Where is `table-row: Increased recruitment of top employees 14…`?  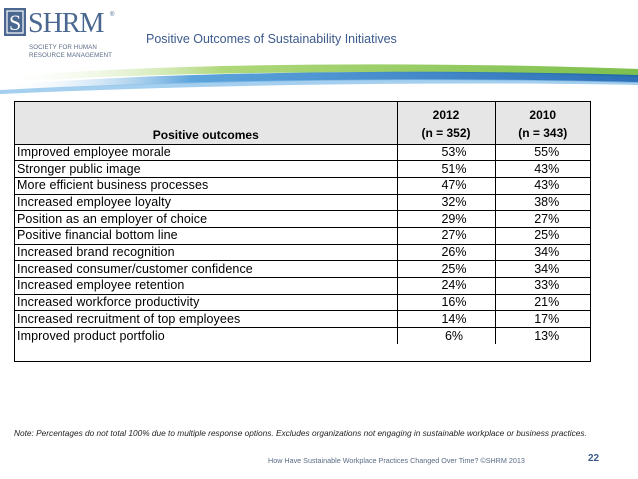 table-row: Increased recruitment of top employees 14… is located at coordinates (302, 319).